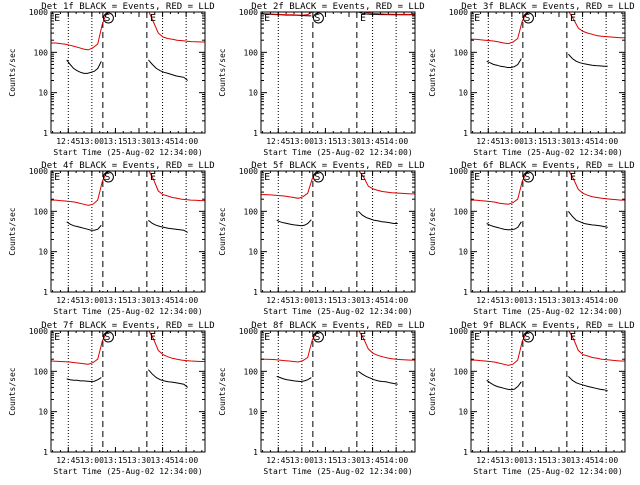 The image size is (640, 485). Describe the element at coordinates (127, 326) in the screenshot. I see `panel-title: Det 7f BLACK = Events, RED = LLD` at that location.